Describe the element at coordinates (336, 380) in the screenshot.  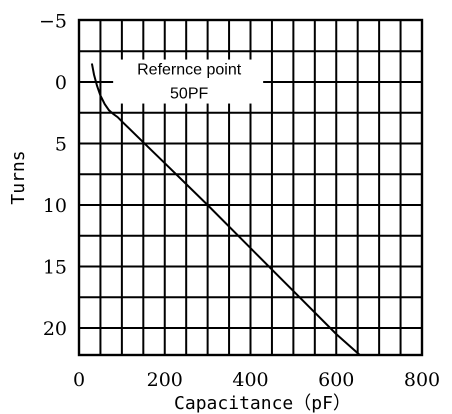
I see `x-tick-label: 600` at that location.